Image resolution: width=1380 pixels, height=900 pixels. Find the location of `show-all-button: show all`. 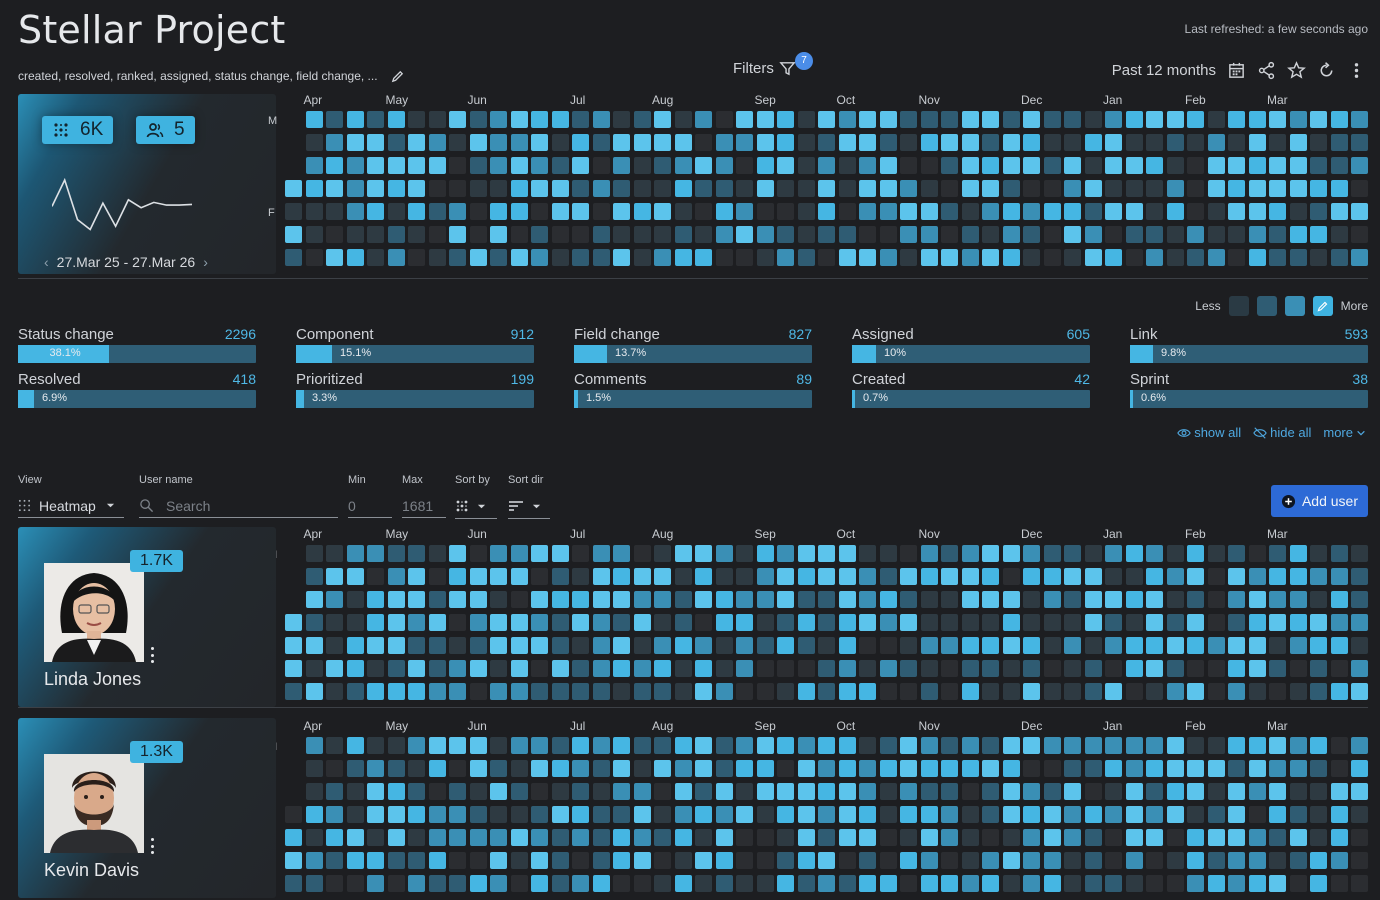

show-all-button: show all is located at coordinates (1209, 432).